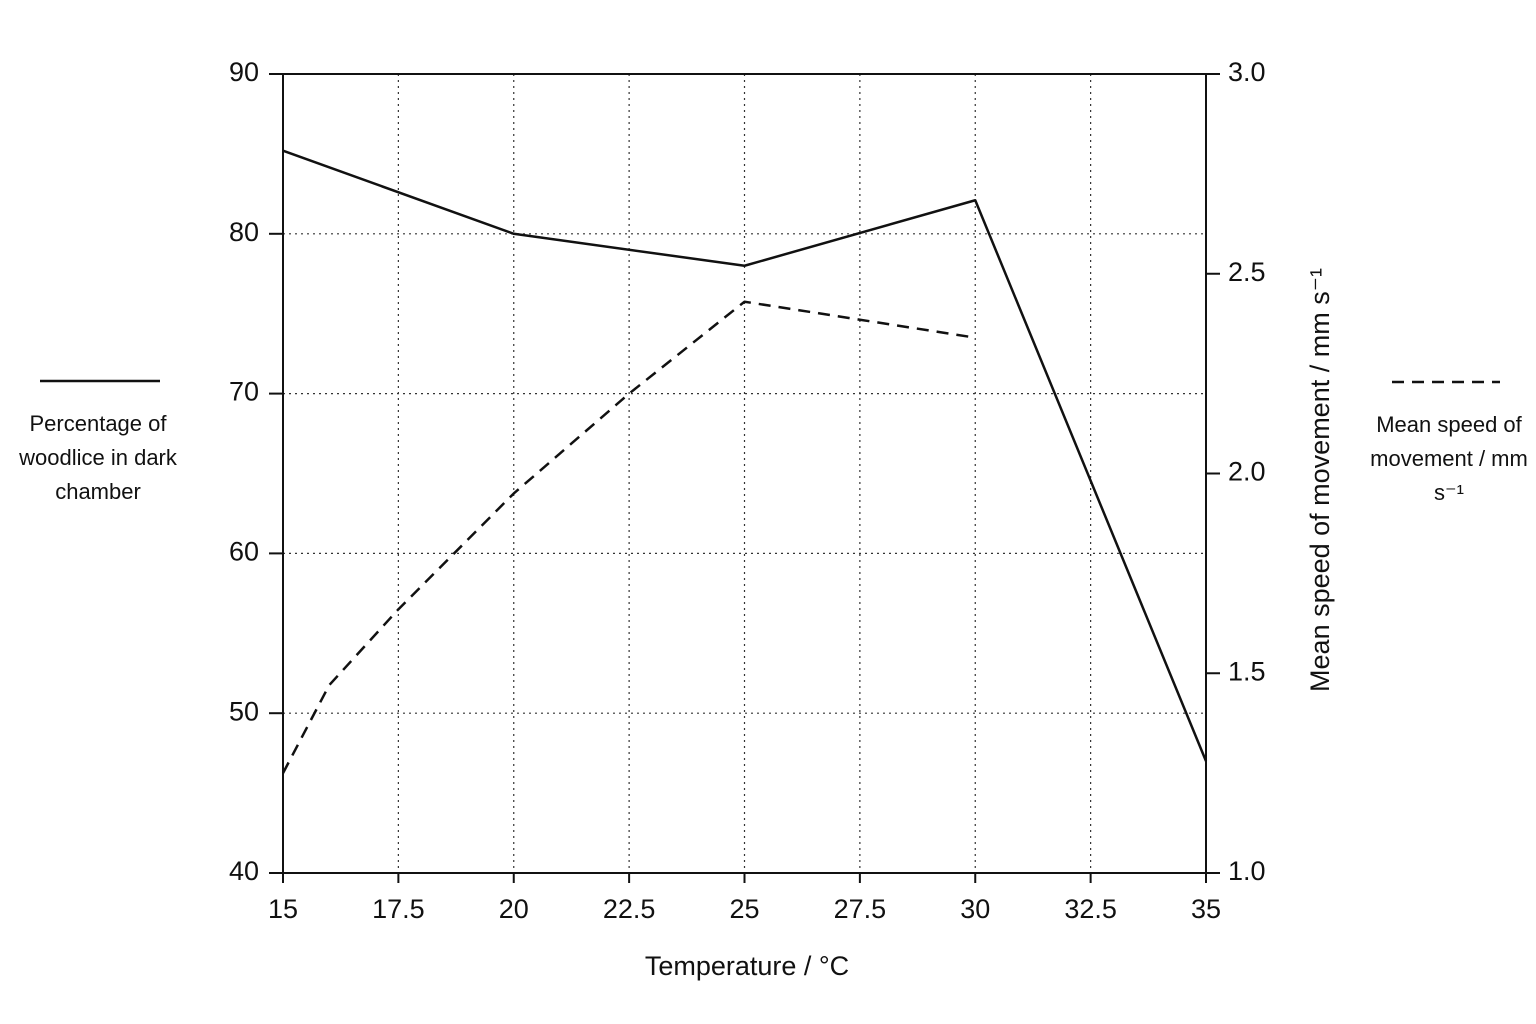 The width and height of the screenshot is (1536, 1024). Describe the element at coordinates (860, 909) in the screenshot. I see `x-tick-label: 27.5` at that location.